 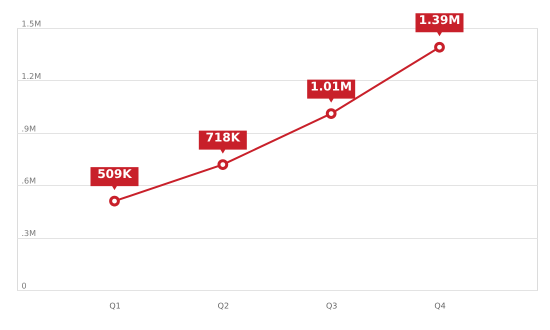 I want to click on y-tick-label: 0, so click(x=24, y=286).